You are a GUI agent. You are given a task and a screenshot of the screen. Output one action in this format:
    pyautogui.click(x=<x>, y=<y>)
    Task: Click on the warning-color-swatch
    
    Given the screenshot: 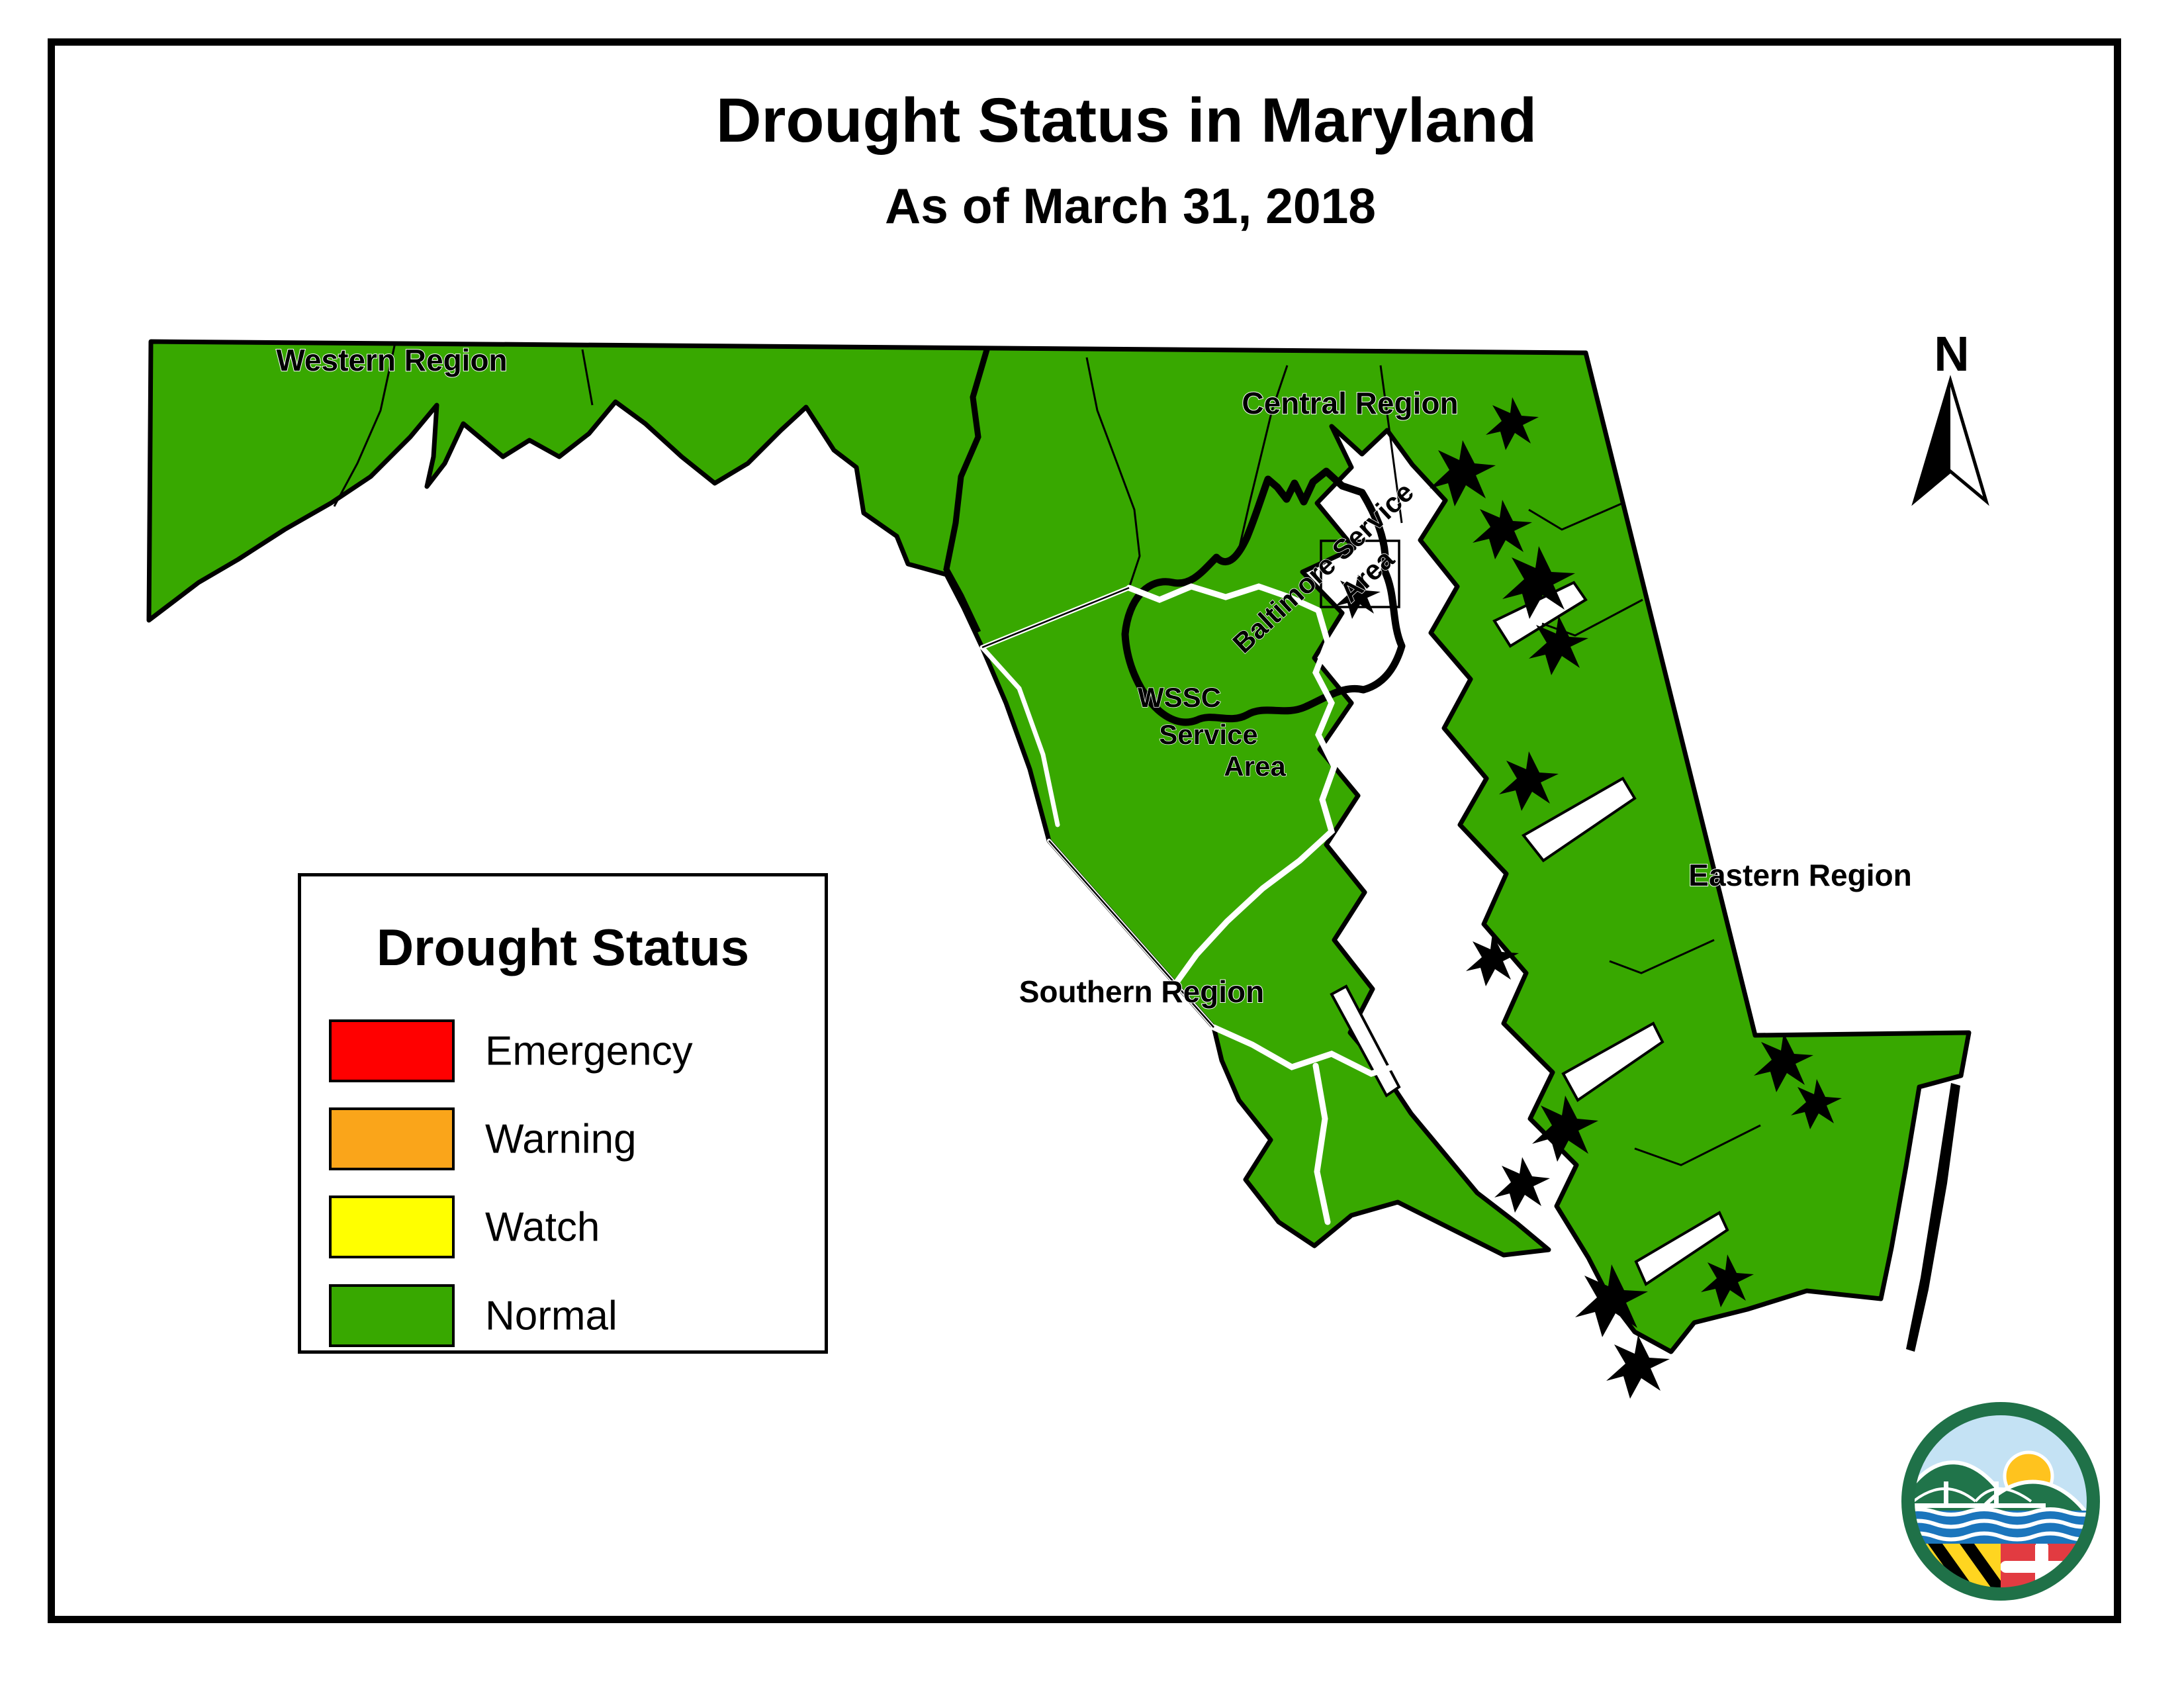 What is the action you would take?
    pyautogui.click(x=392, y=1138)
    